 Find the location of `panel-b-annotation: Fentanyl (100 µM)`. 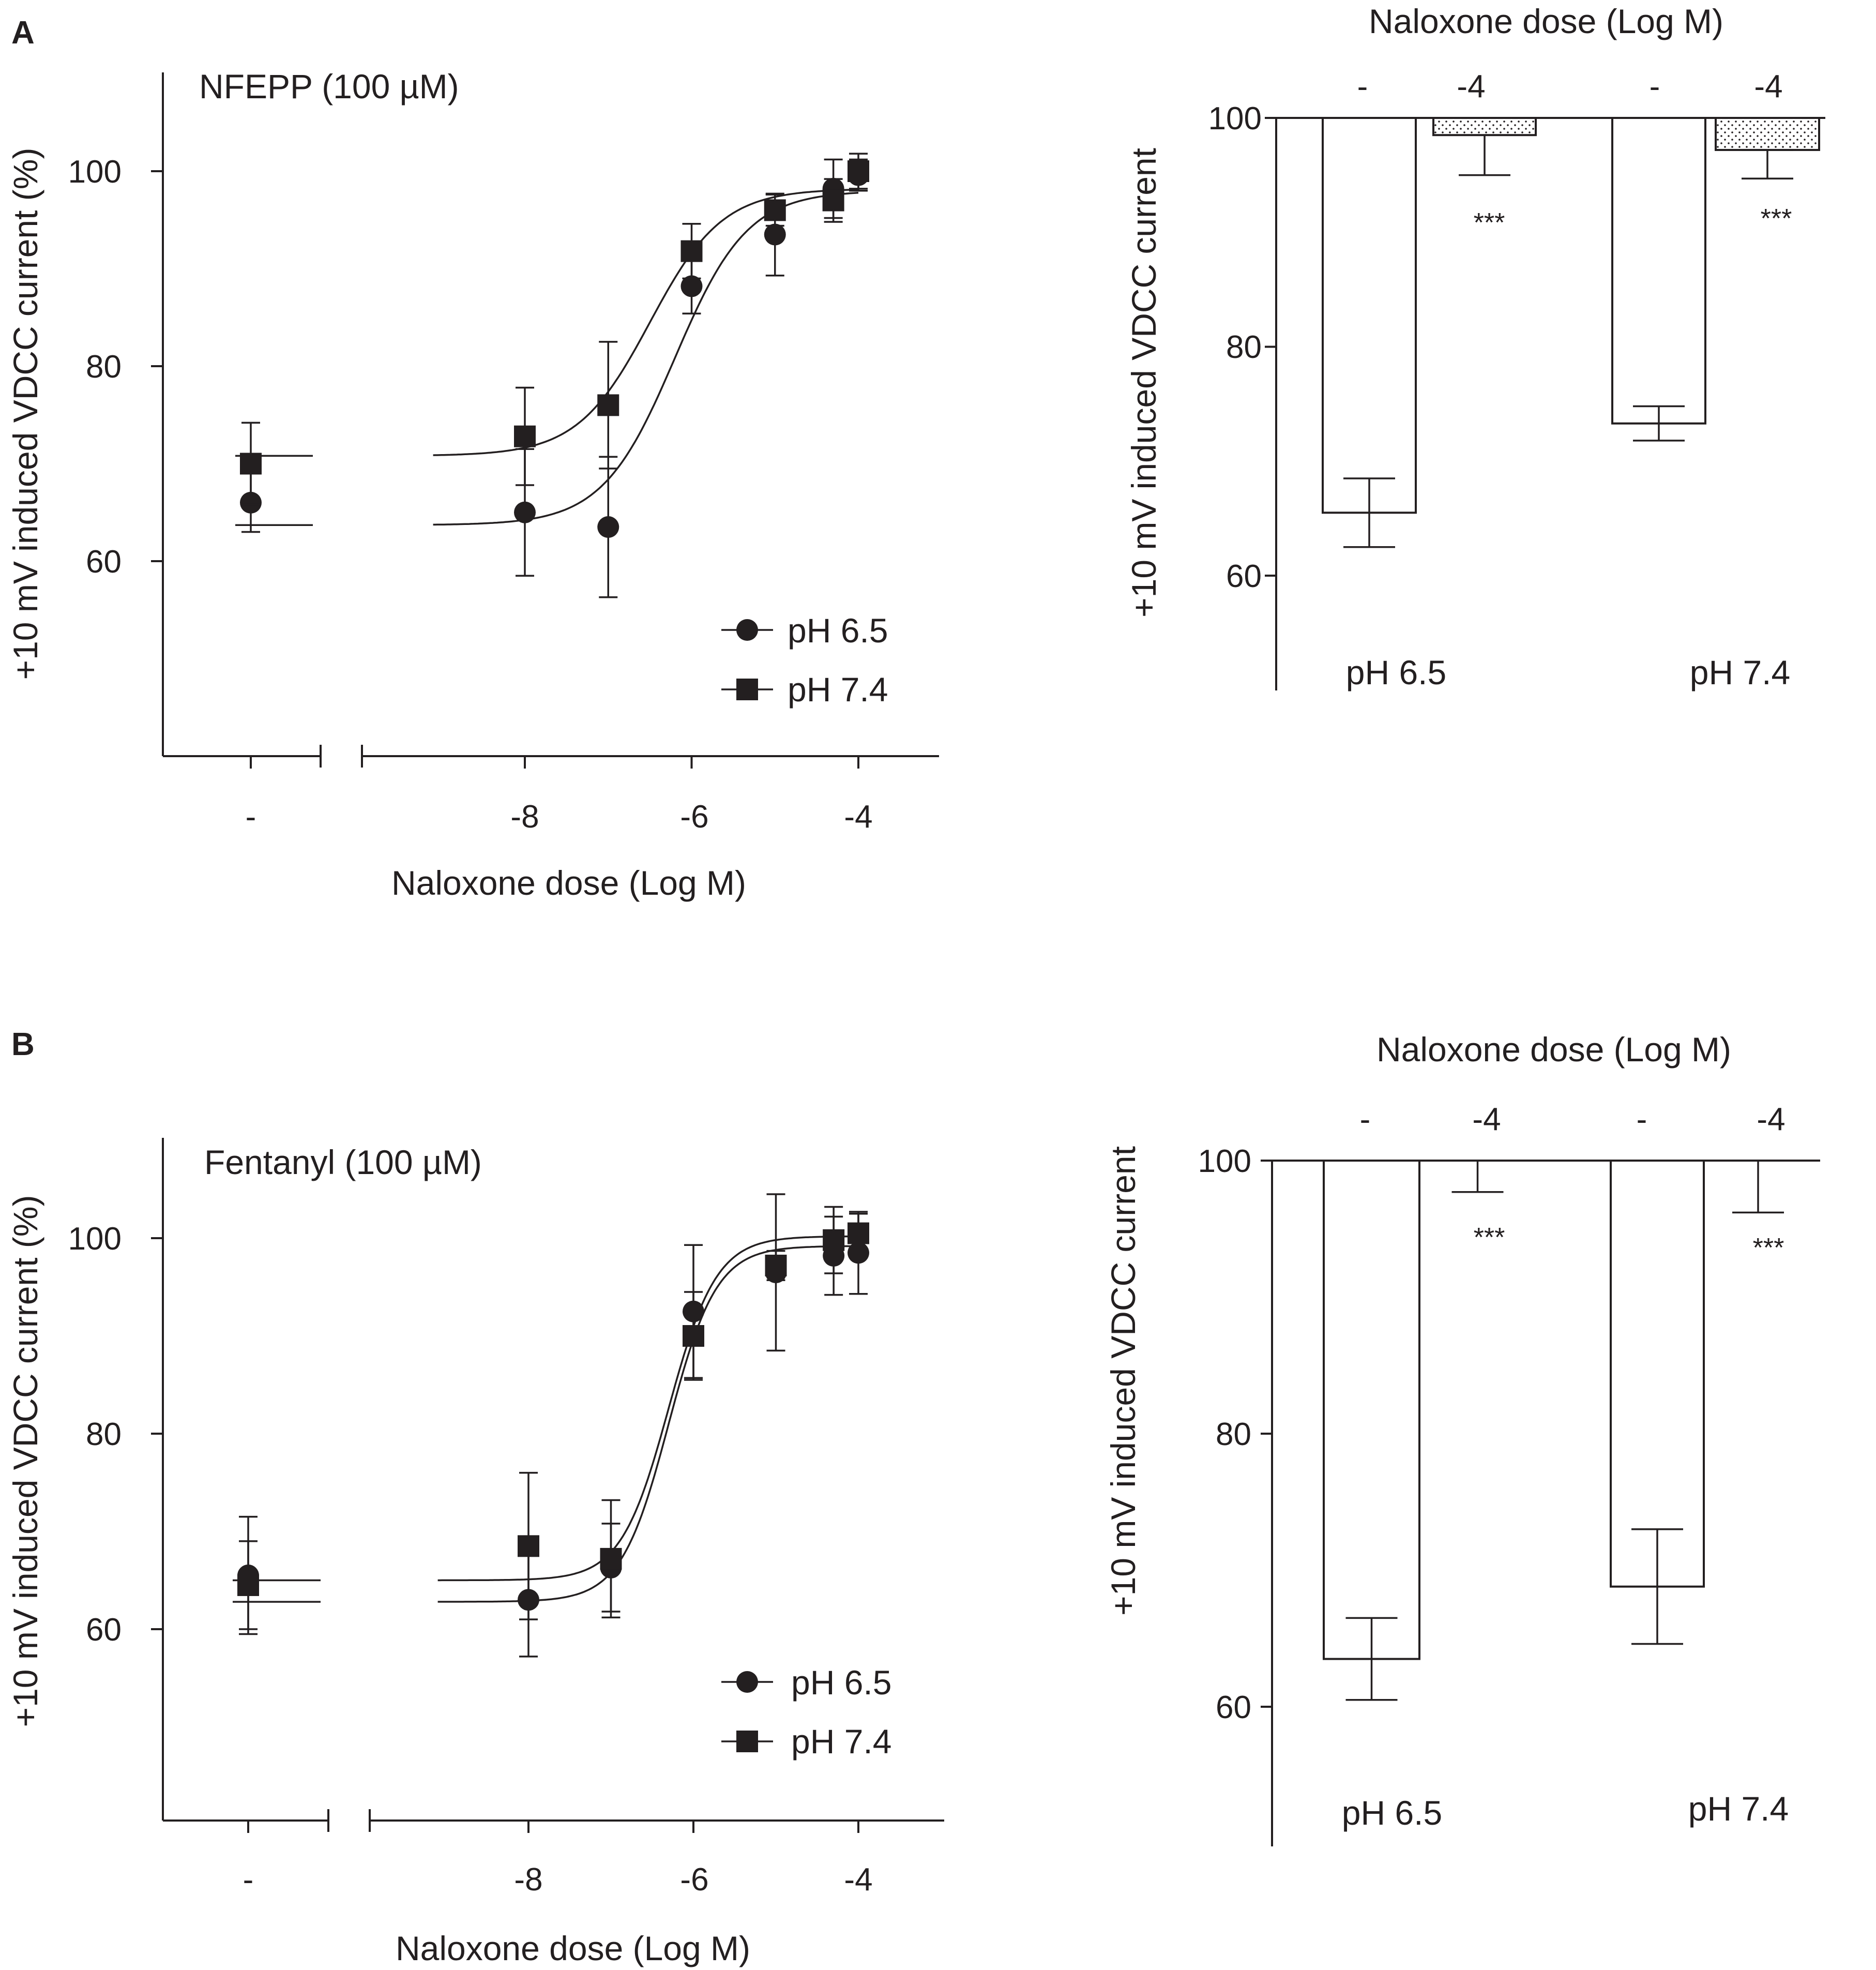

panel-b-annotation: Fentanyl (100 µM) is located at coordinates (343, 1162).